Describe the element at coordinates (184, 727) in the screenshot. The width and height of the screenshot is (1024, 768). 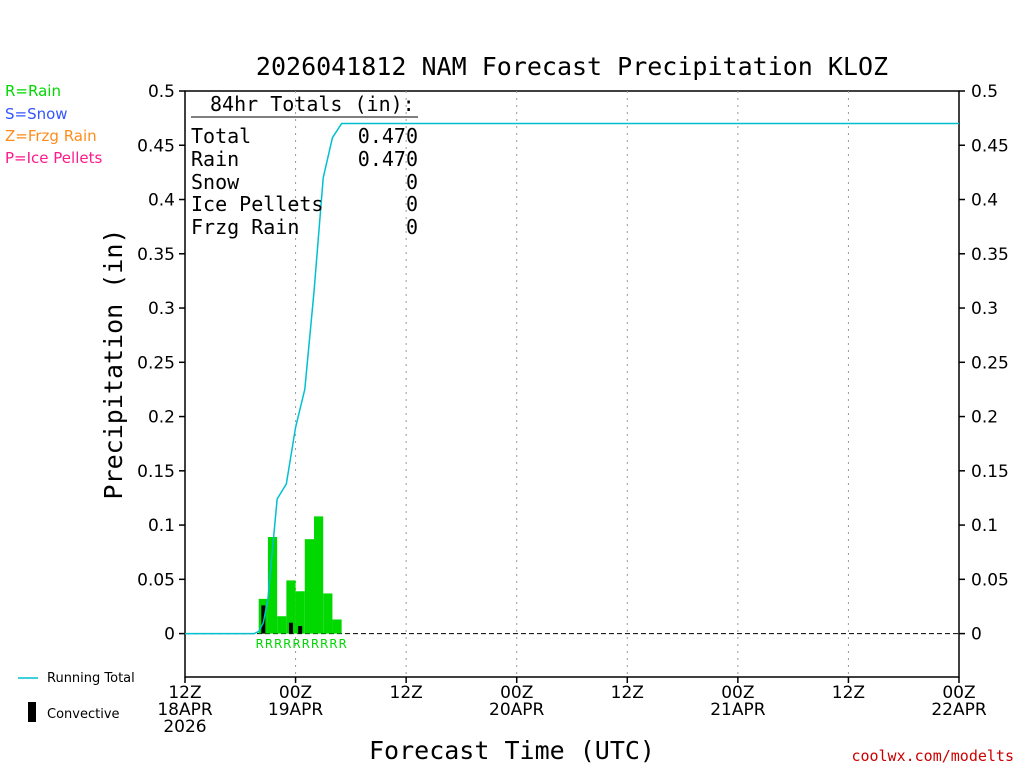
I see `x-tick-label: 2026` at that location.